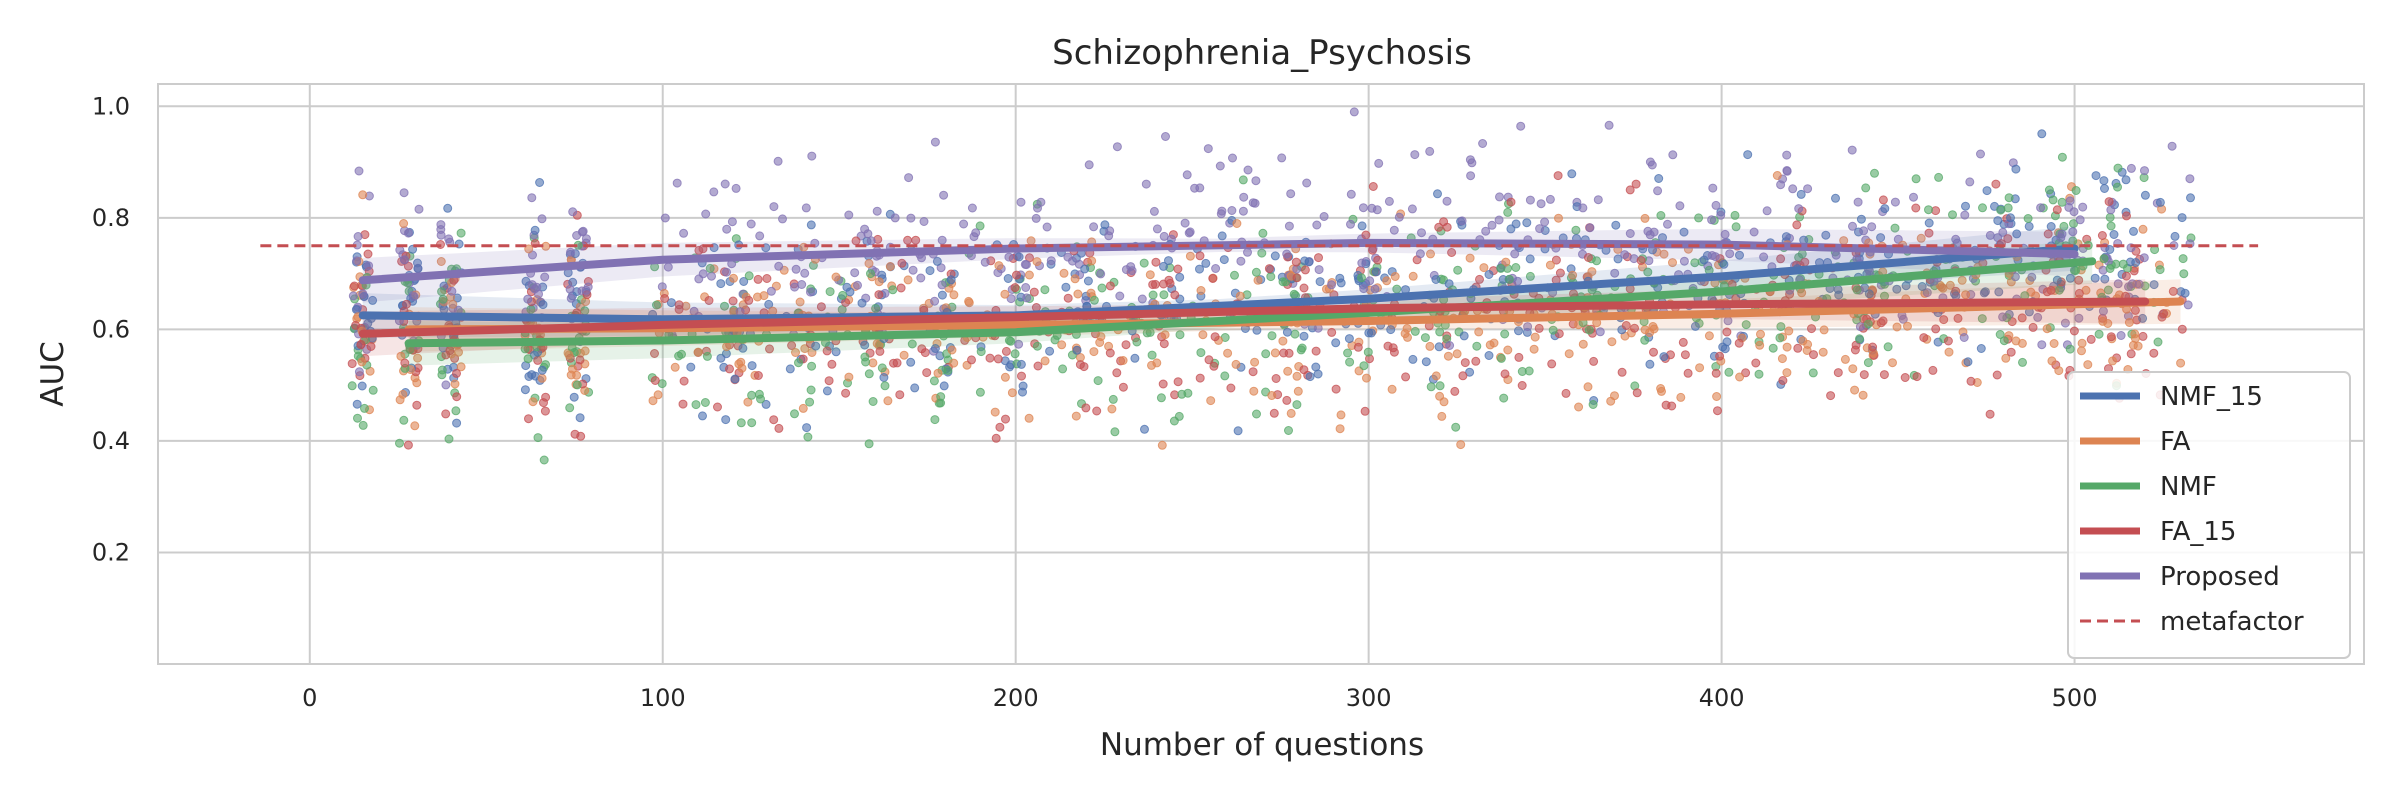 Image resolution: width=2400 pixels, height=800 pixels. What do you see at coordinates (111, 106) in the screenshot?
I see `y-tick-label: 1.0` at bounding box center [111, 106].